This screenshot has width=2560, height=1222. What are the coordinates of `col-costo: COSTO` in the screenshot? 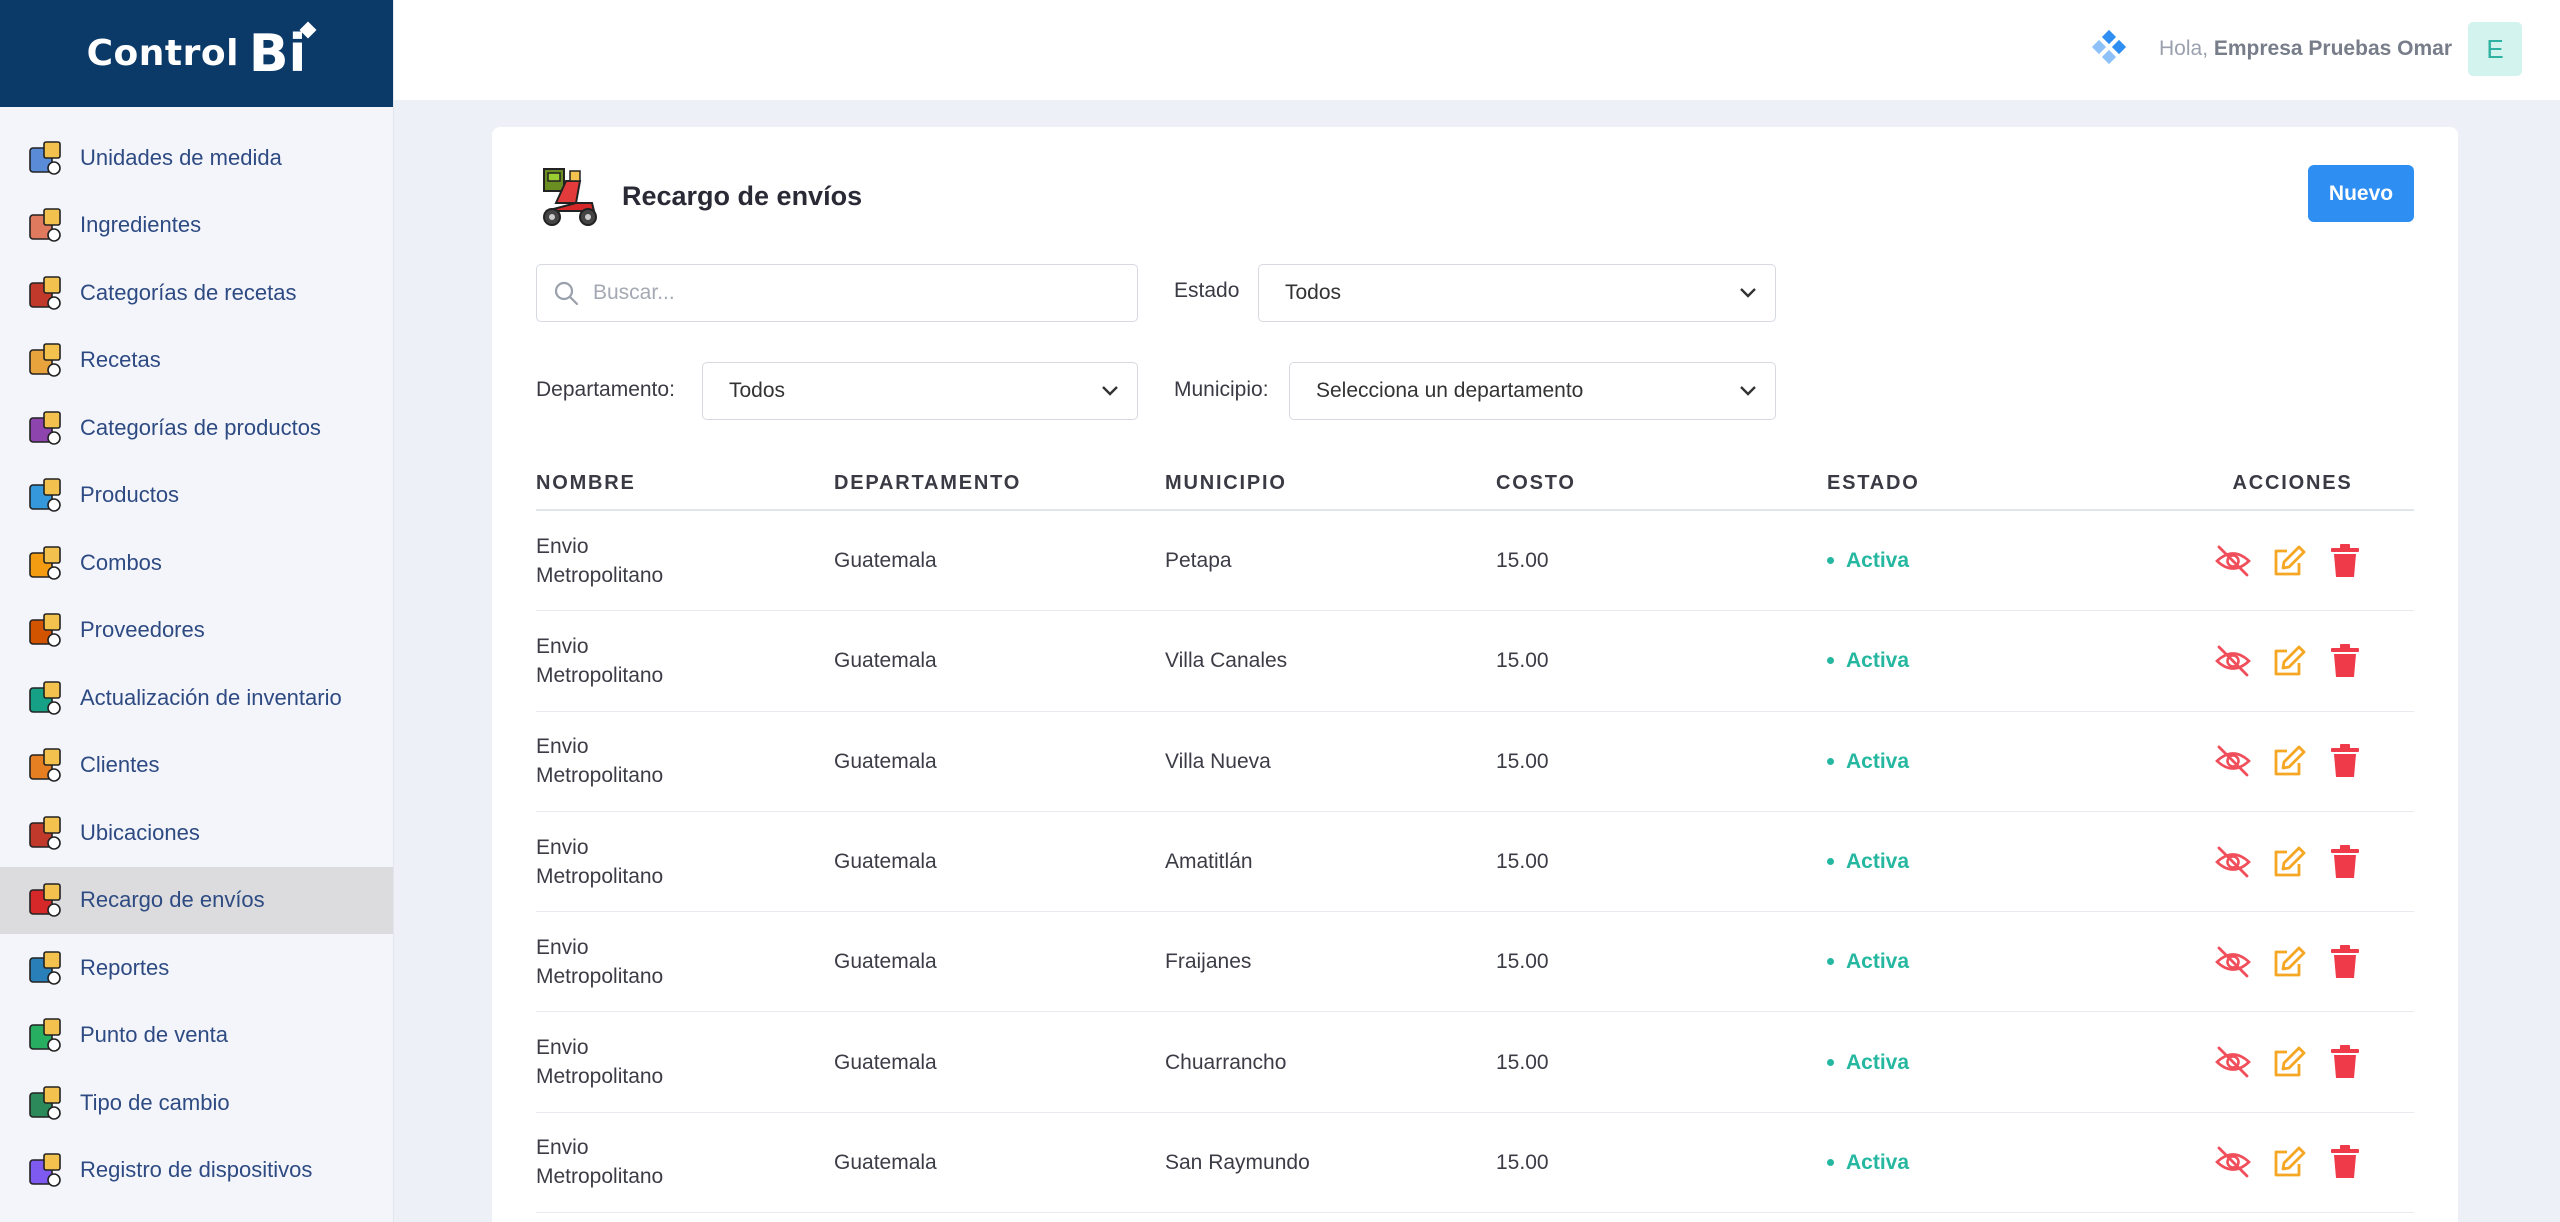 It's located at (1536, 482).